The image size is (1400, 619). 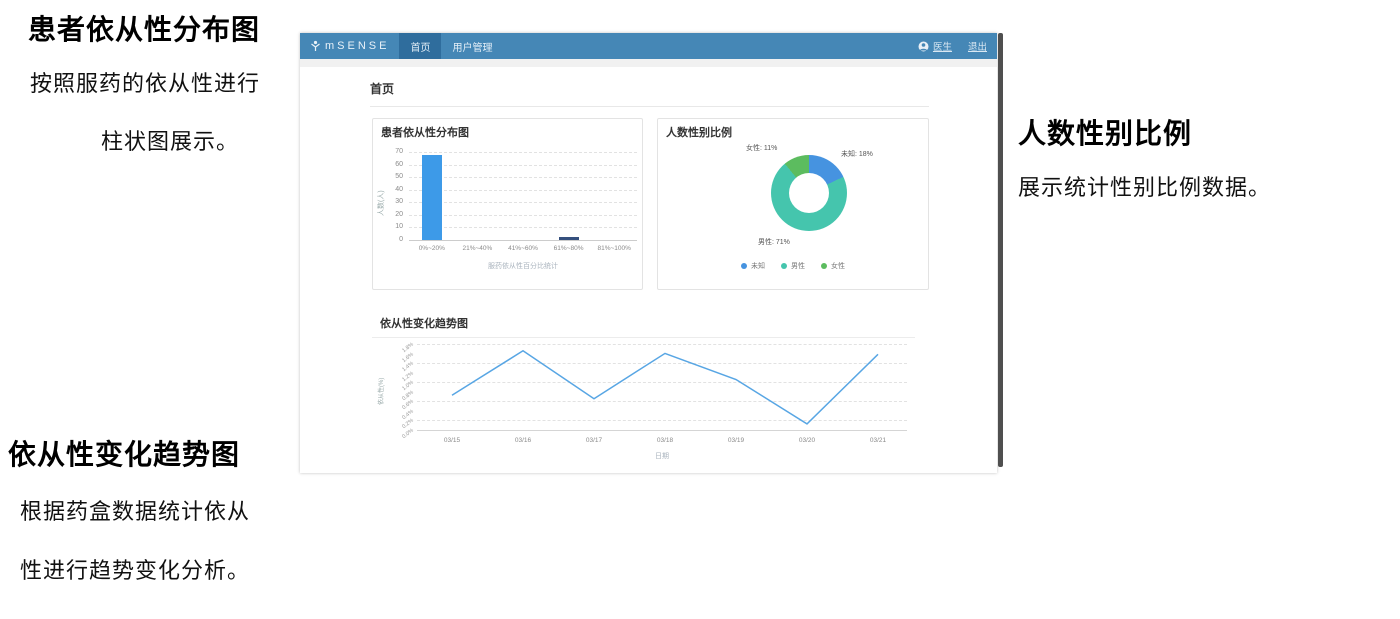 I want to click on legend-label: 男性, so click(x=798, y=266).